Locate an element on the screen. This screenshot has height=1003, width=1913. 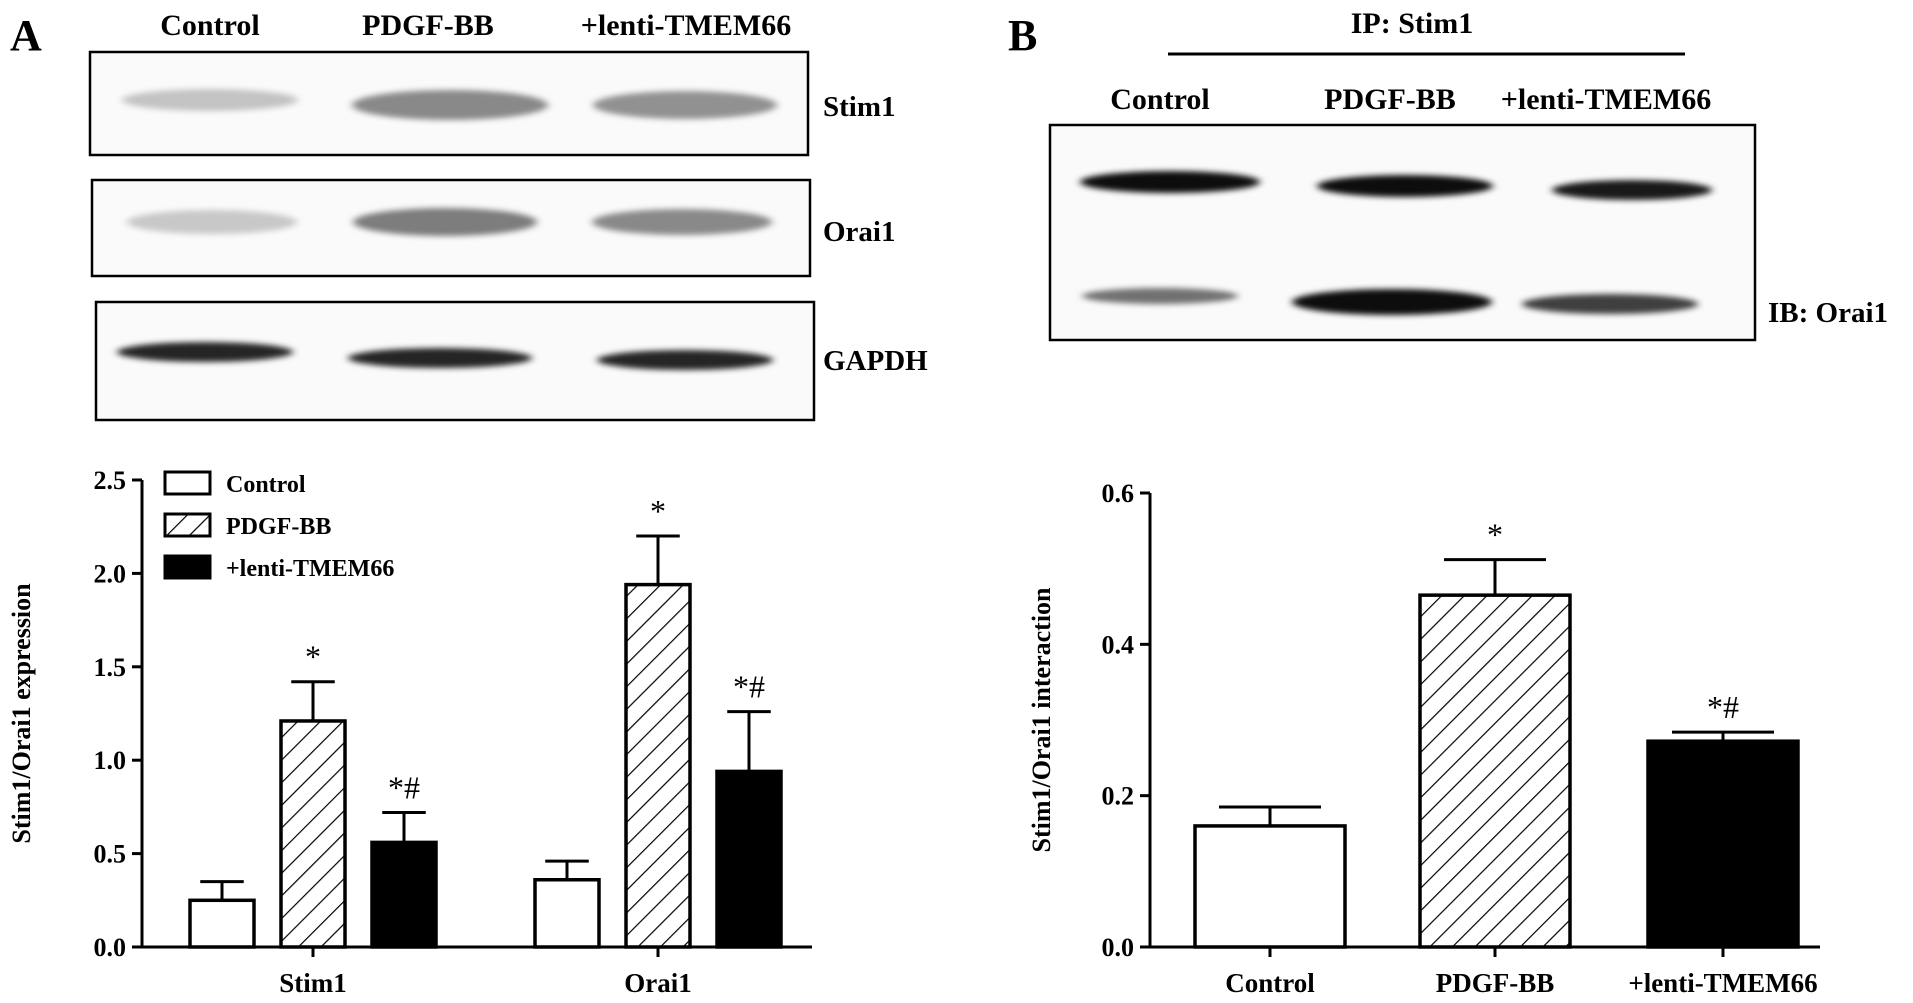
chart-b-2-bar is located at coordinates (1723, 844).